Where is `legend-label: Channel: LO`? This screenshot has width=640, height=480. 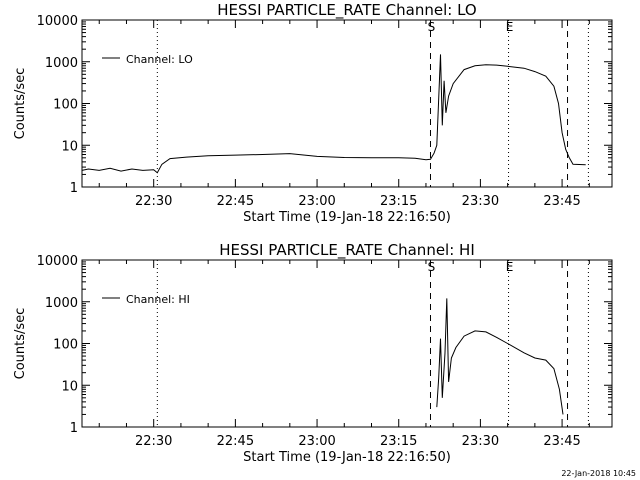 legend-label: Channel: LO is located at coordinates (159, 59).